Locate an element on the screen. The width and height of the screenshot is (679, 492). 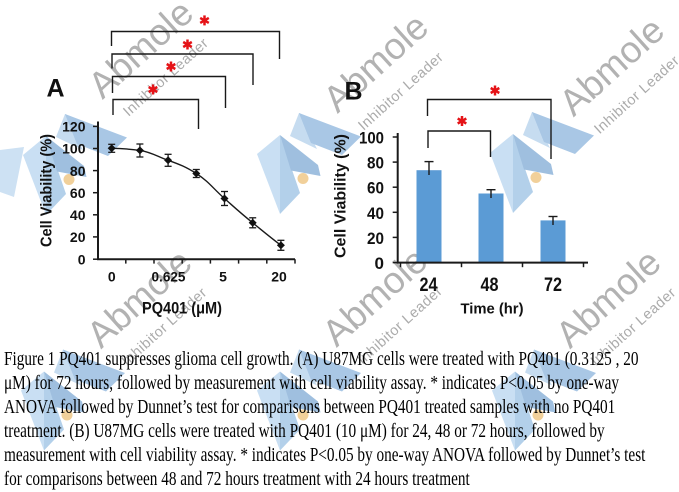
svg-text: 48 is located at coordinates (490, 285).